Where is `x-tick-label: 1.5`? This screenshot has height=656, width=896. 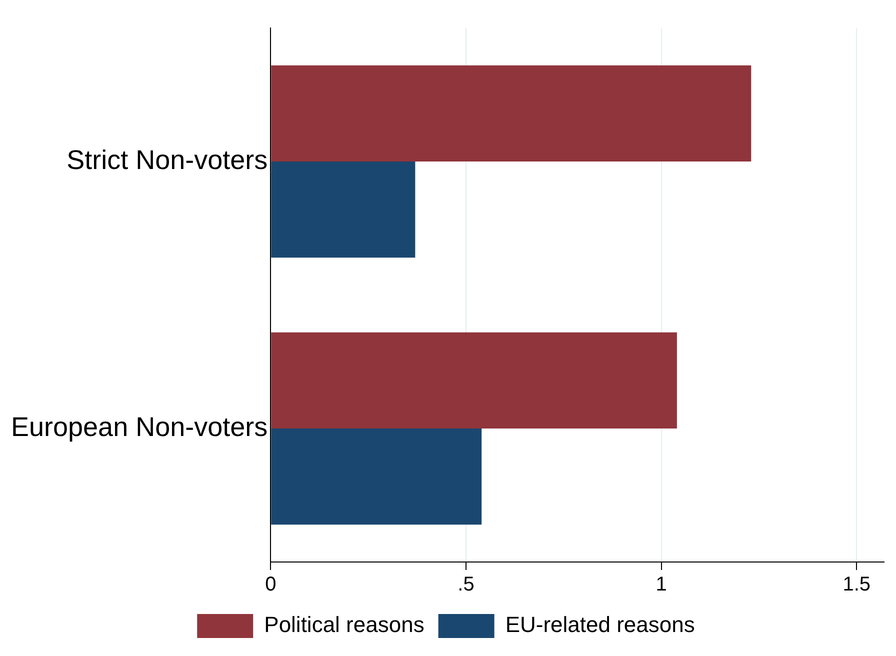
x-tick-label: 1.5 is located at coordinates (856, 585).